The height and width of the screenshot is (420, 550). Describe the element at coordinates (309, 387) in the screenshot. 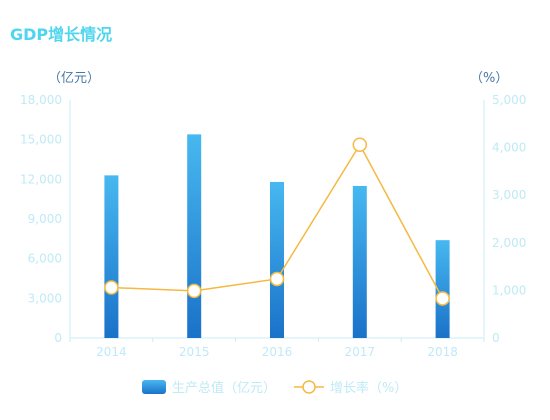

I see `legend-line-marker` at that location.